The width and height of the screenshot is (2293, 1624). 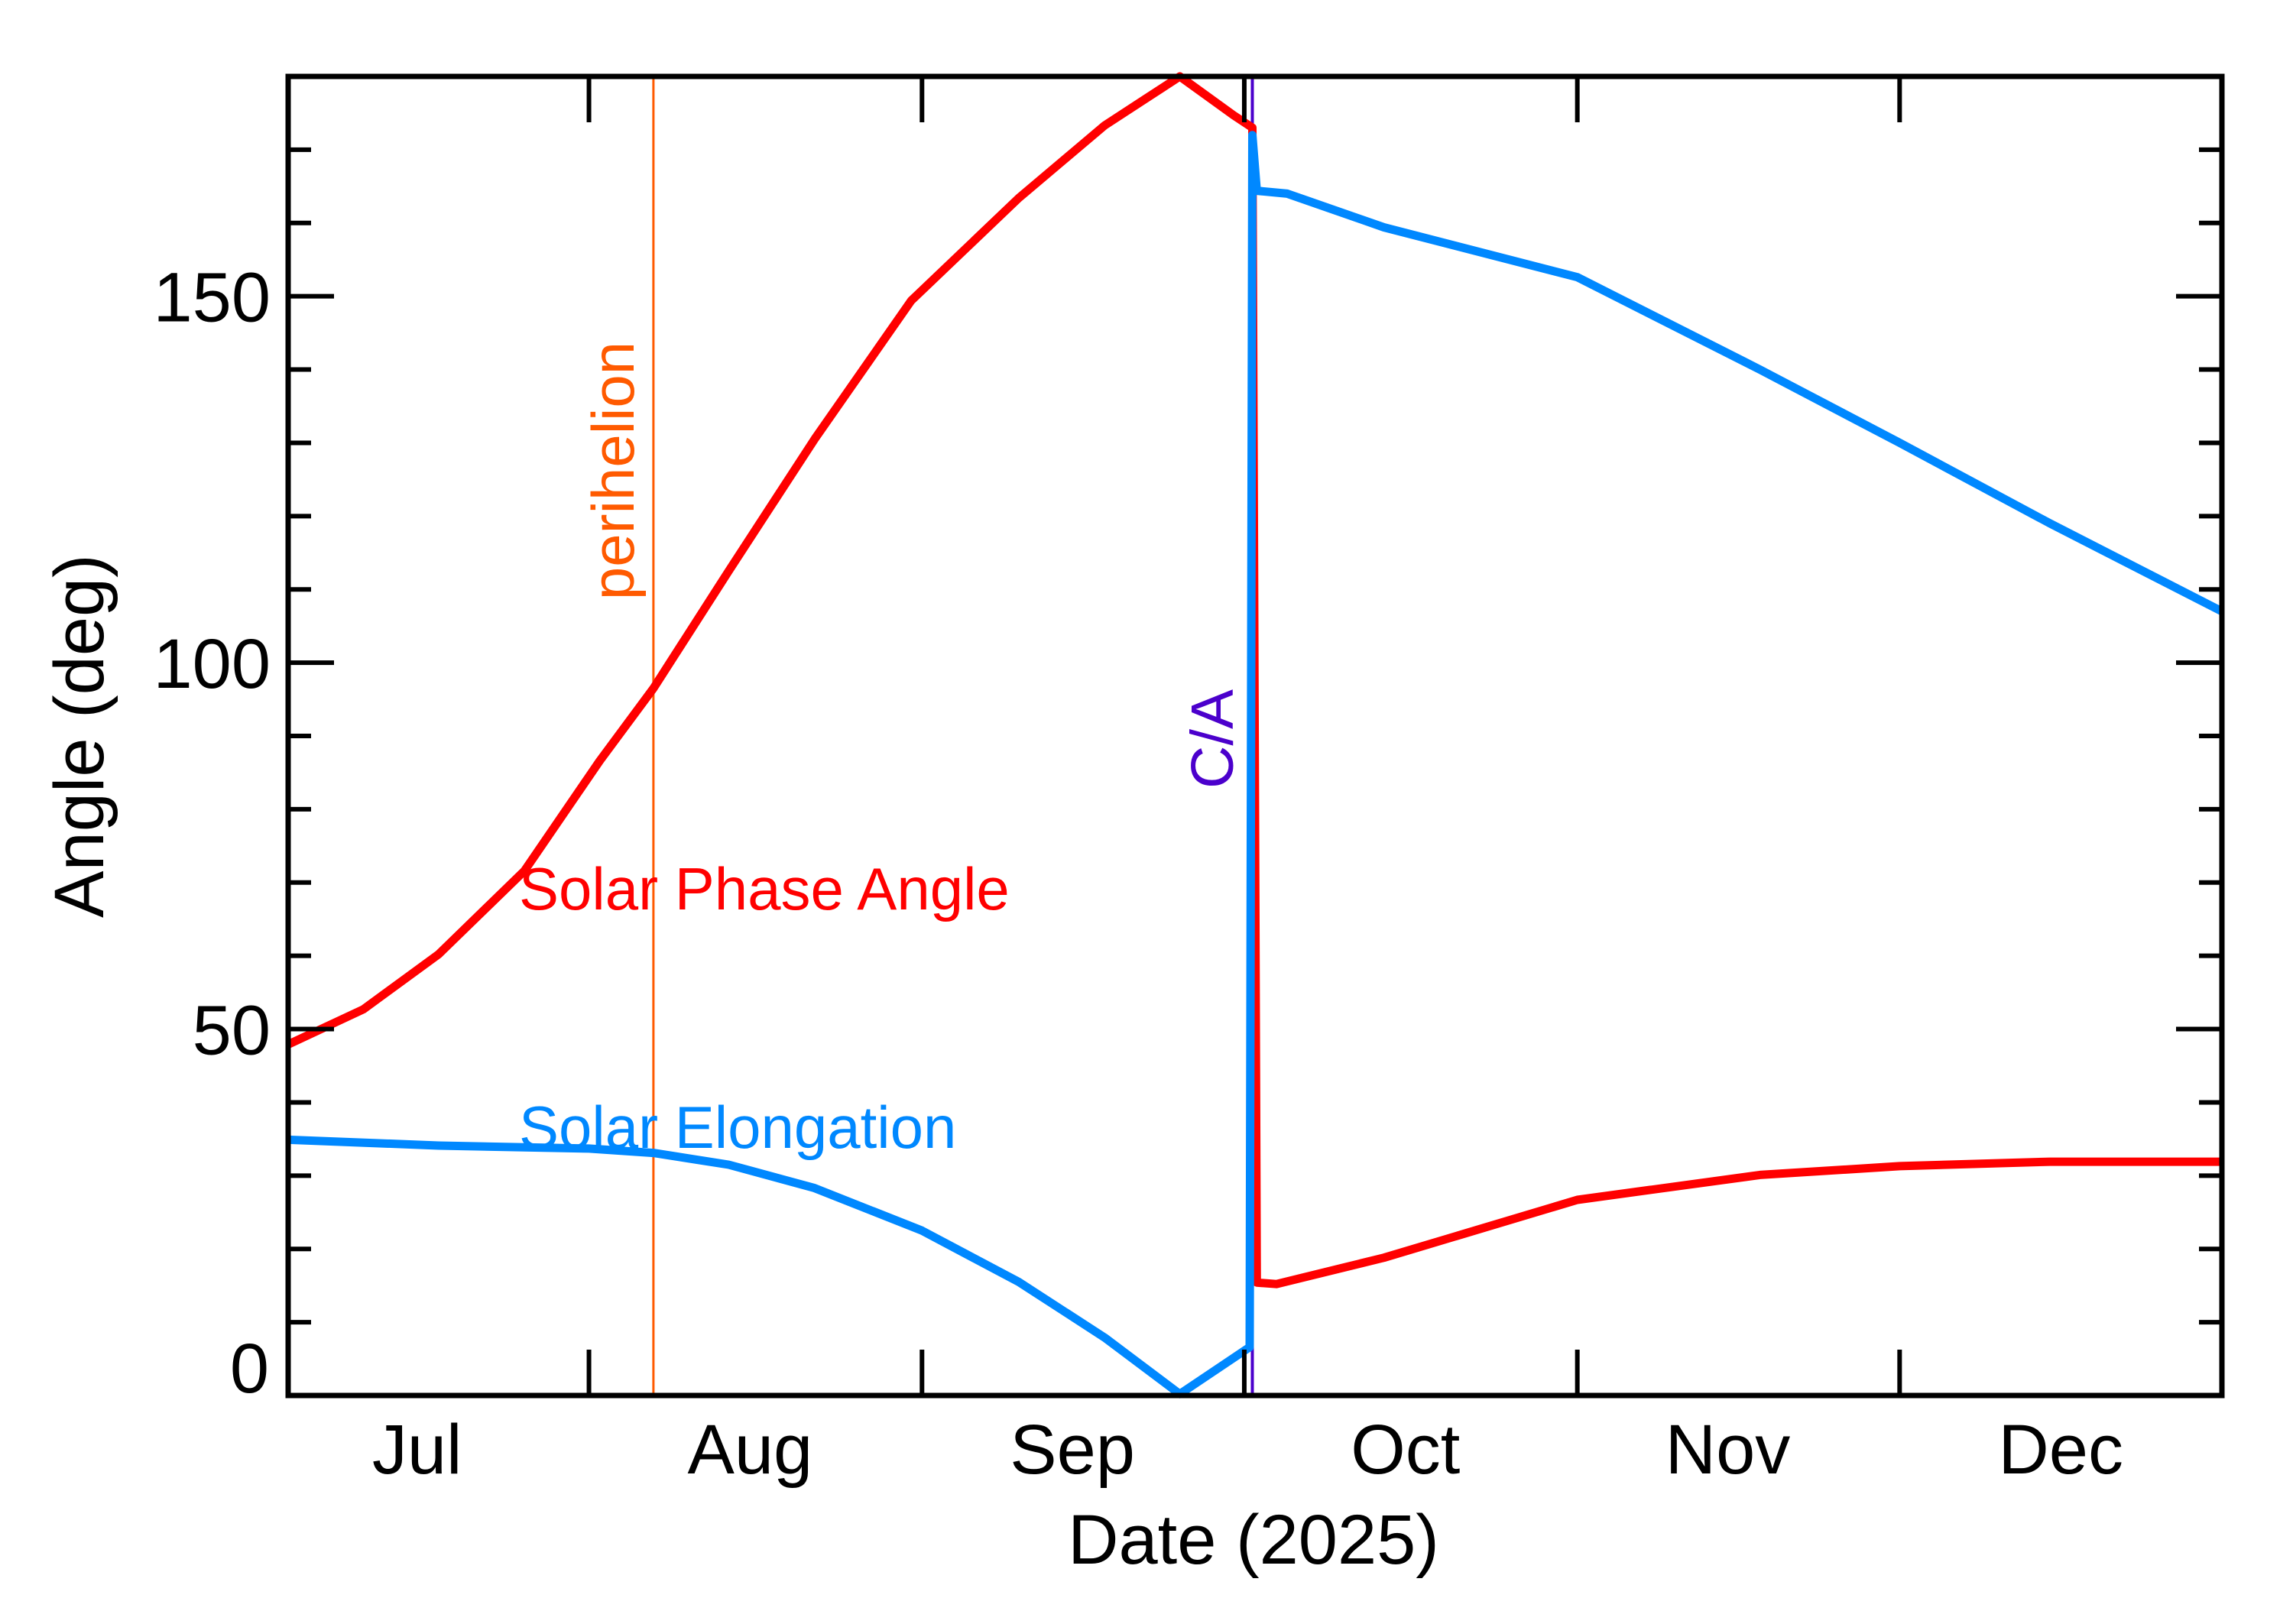 I want to click on x-tick-label: Dec, so click(x=2060, y=1450).